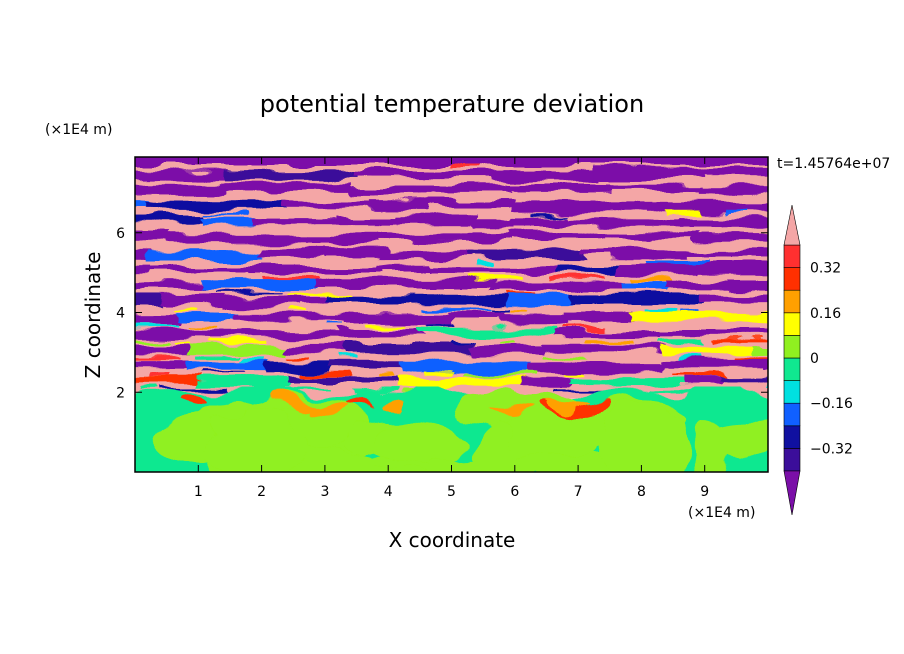  Describe the element at coordinates (261, 492) in the screenshot. I see `x-tick-label: 2` at that location.